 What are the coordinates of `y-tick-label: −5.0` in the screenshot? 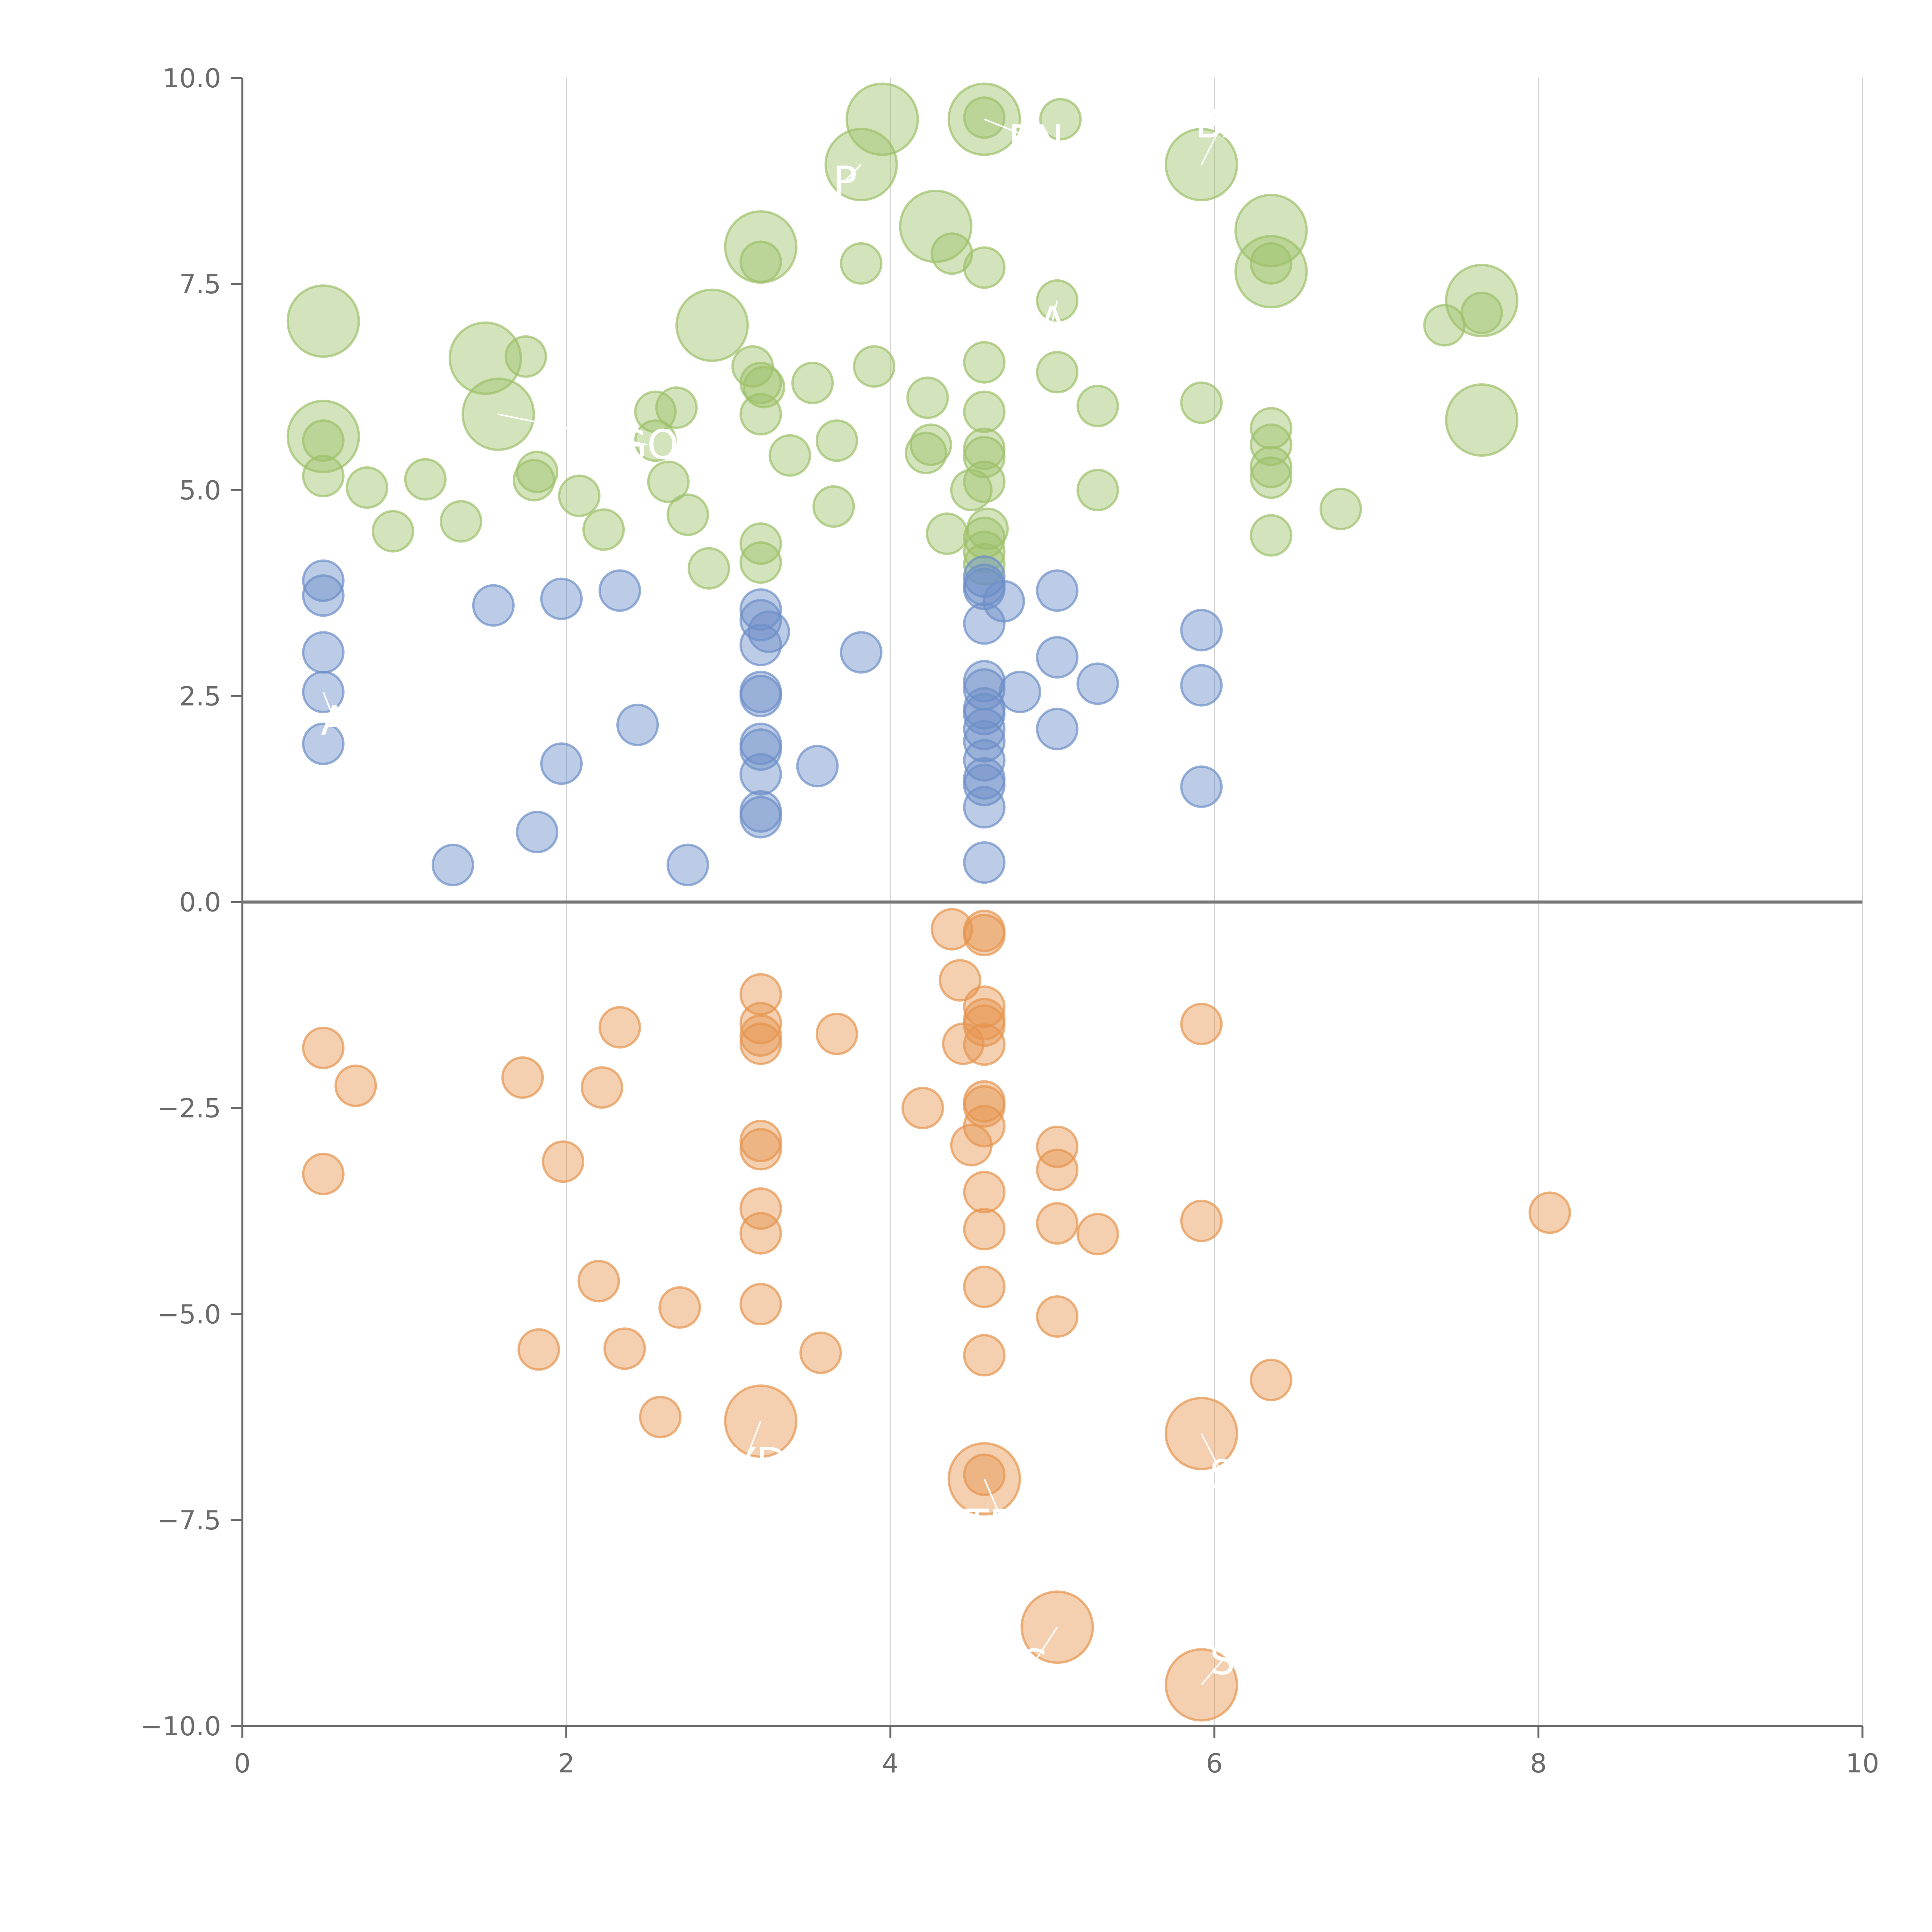 It's located at (189, 1314).